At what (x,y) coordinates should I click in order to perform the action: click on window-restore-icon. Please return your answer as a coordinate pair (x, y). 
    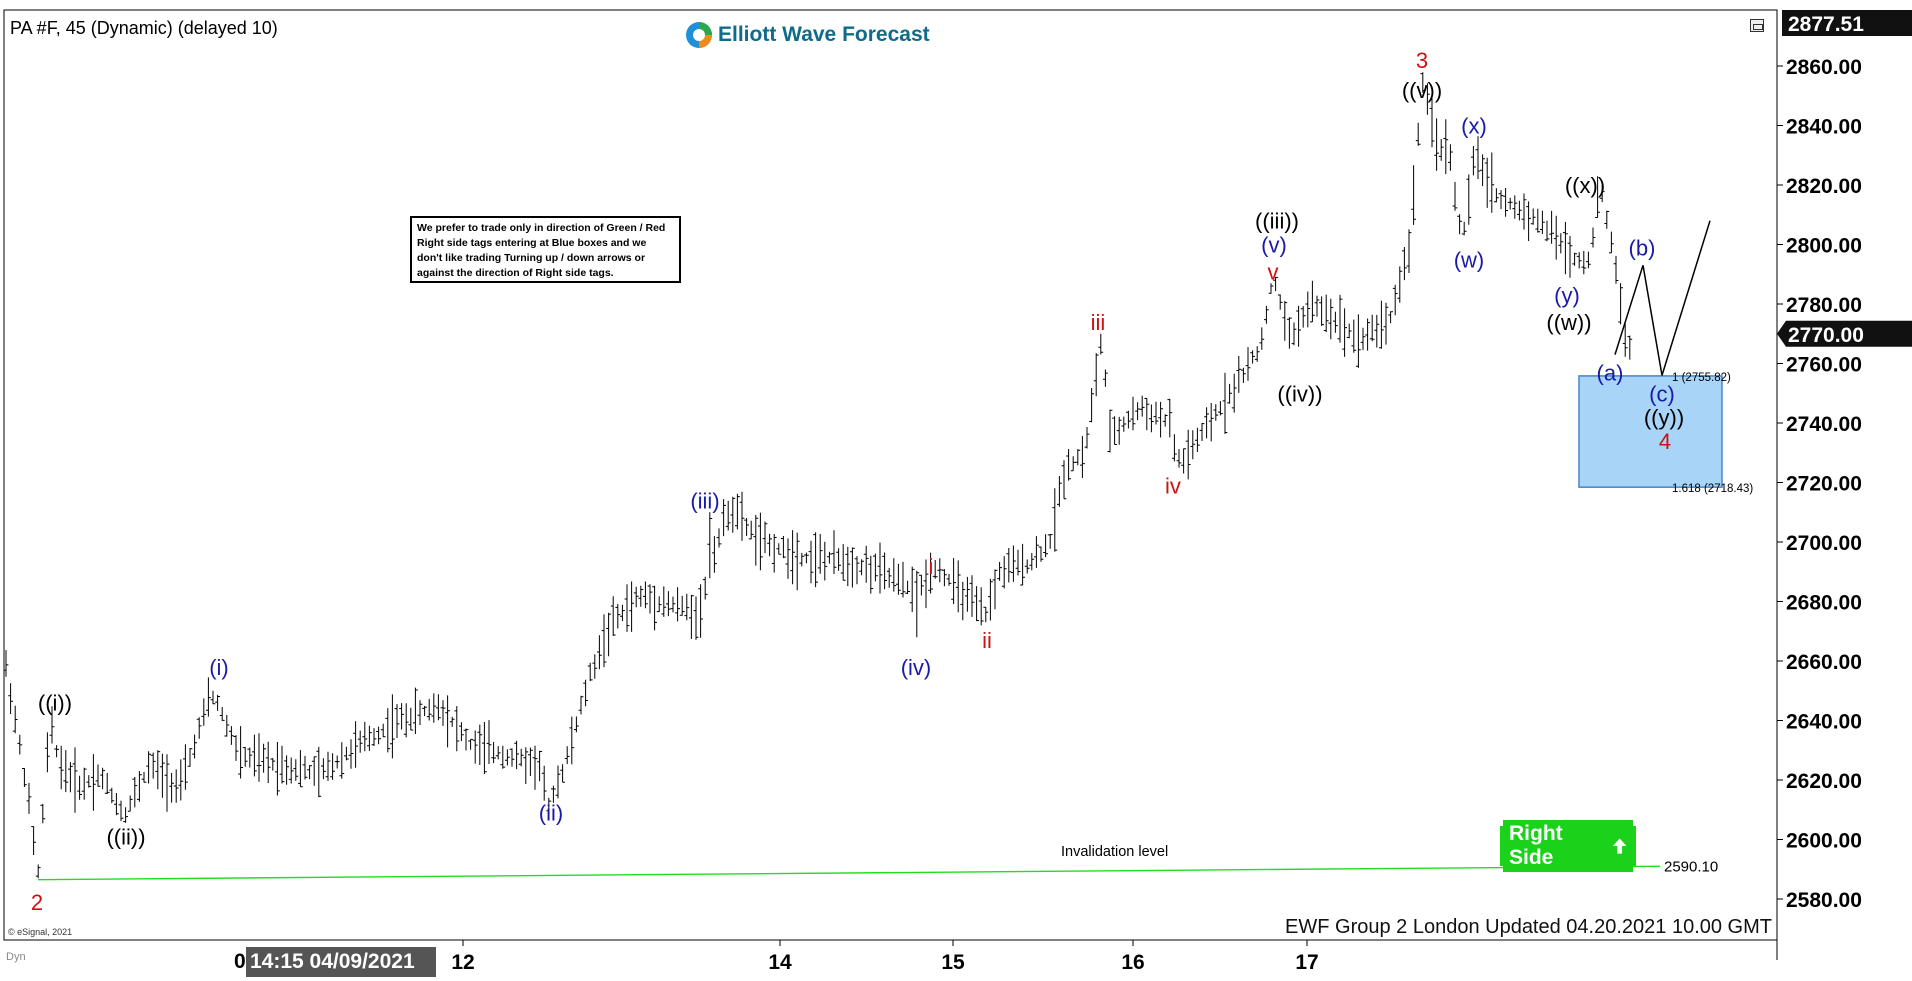
    Looking at the image, I should click on (1757, 25).